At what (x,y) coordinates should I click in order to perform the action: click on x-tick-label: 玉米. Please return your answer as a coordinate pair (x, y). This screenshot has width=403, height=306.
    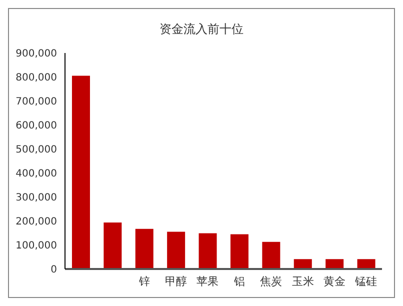
    Looking at the image, I should click on (303, 281).